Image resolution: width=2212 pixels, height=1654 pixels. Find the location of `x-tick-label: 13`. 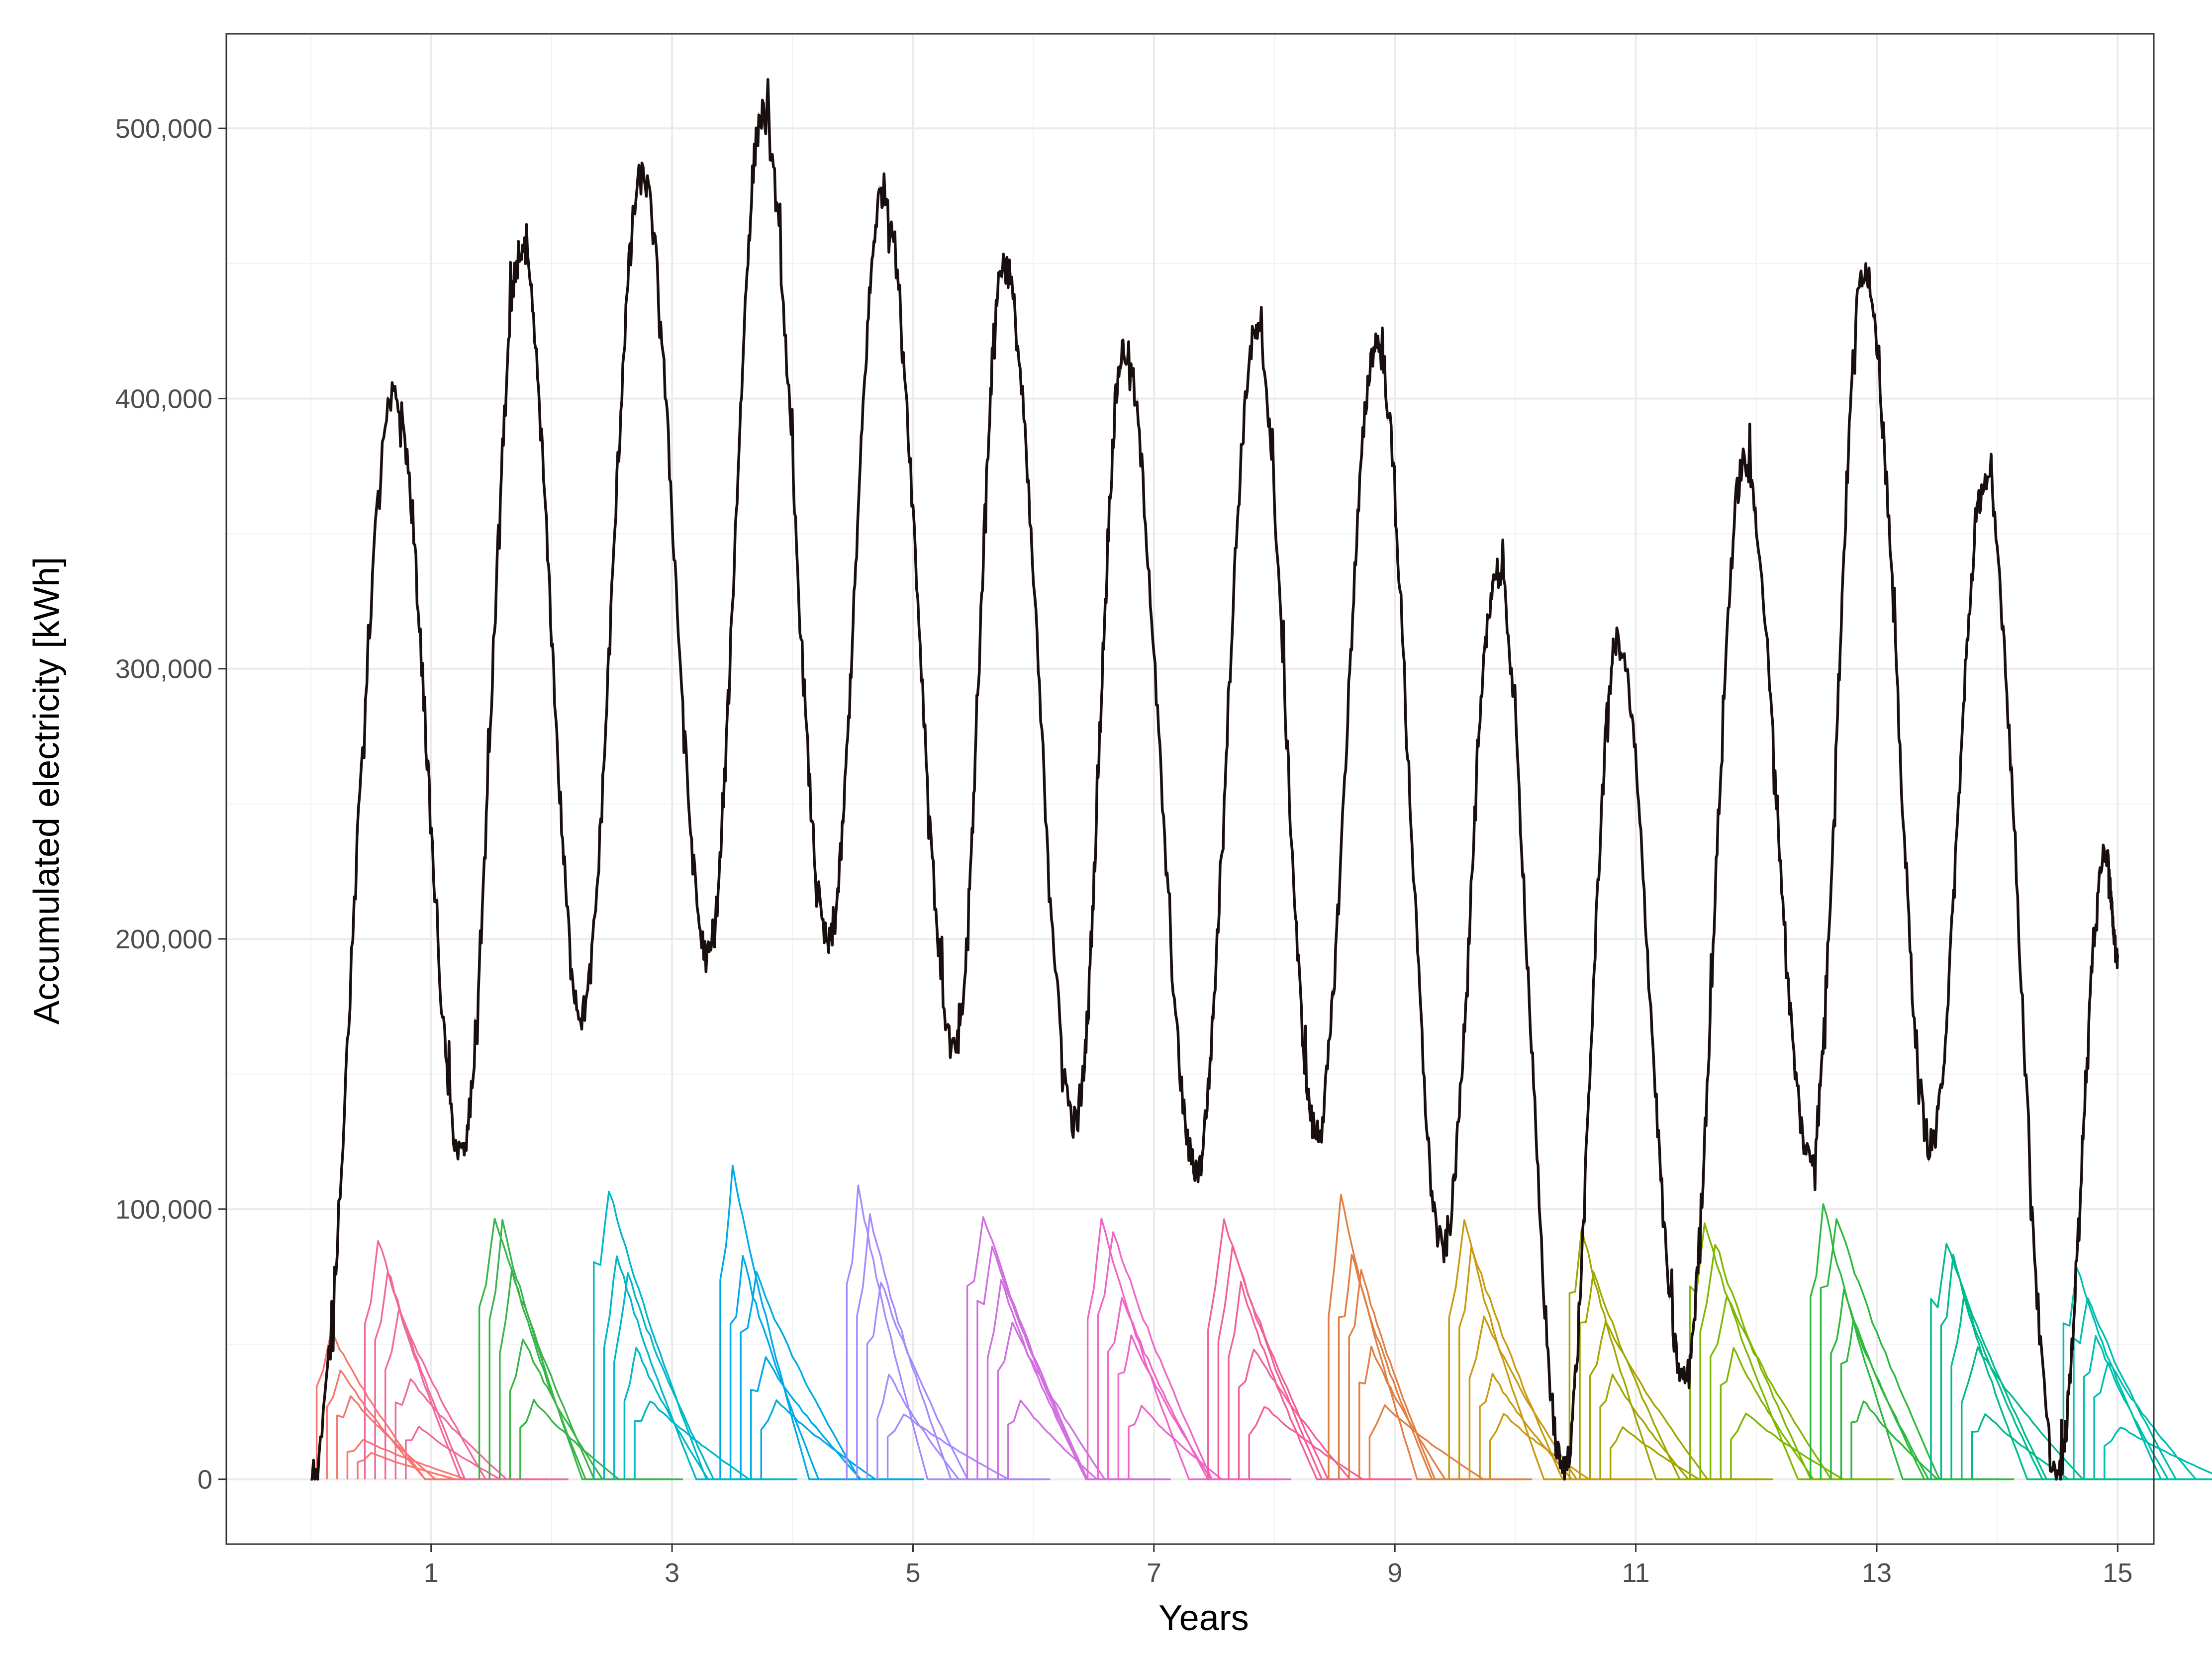

x-tick-label: 13 is located at coordinates (1877, 1573).